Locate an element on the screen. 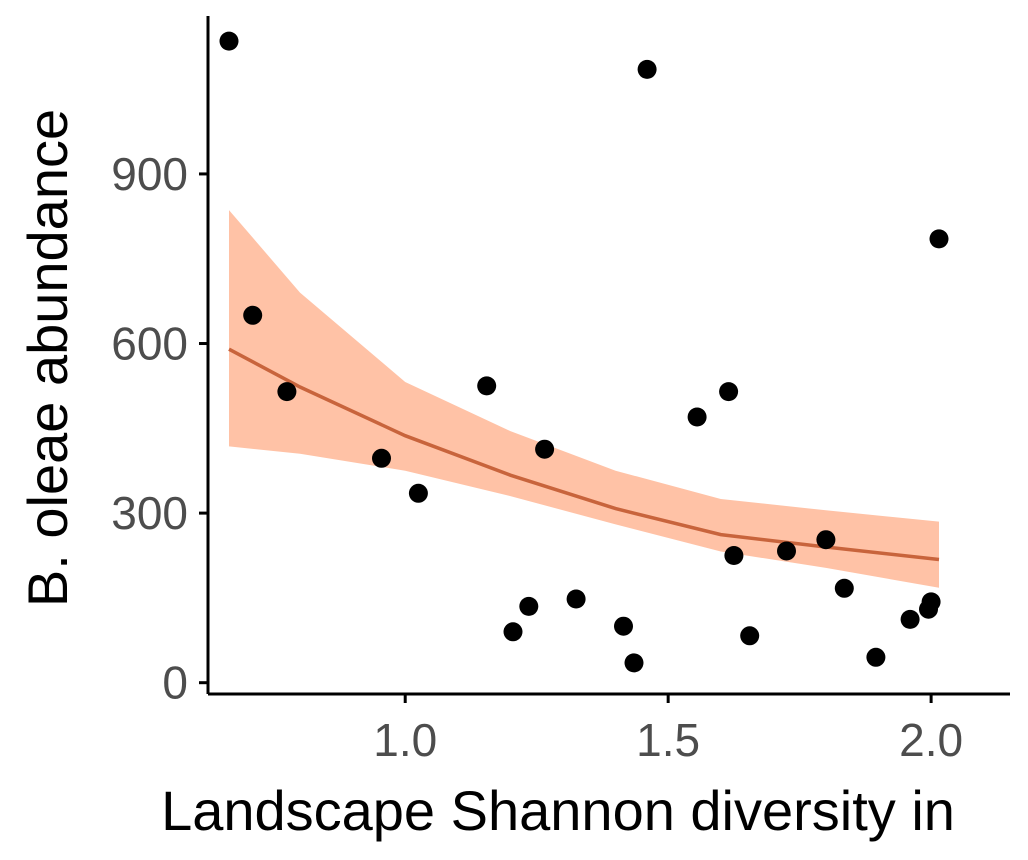 The height and width of the screenshot is (860, 1028). y-axis-title: B. oleae abundance is located at coordinates (47, 358).